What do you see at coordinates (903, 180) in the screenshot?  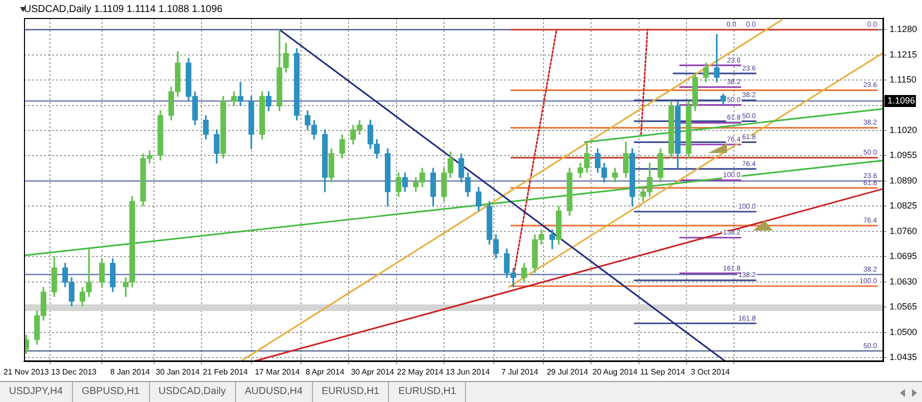 I see `y-tick-label: 1.0890` at bounding box center [903, 180].